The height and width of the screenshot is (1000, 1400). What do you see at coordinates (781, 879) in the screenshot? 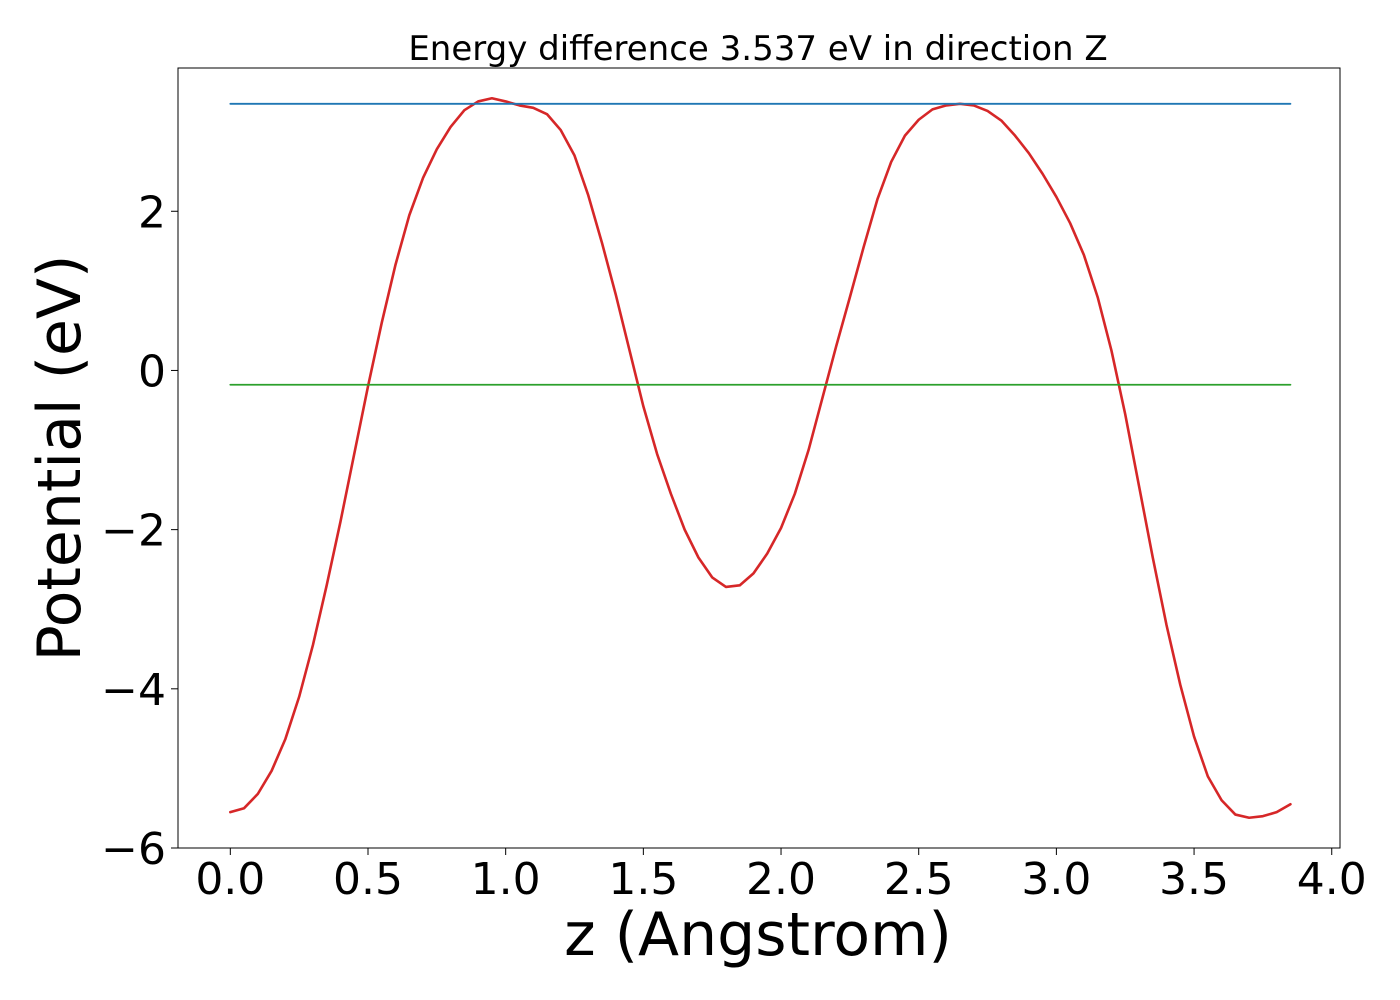
I see `x-tick-label: 2.0` at bounding box center [781, 879].